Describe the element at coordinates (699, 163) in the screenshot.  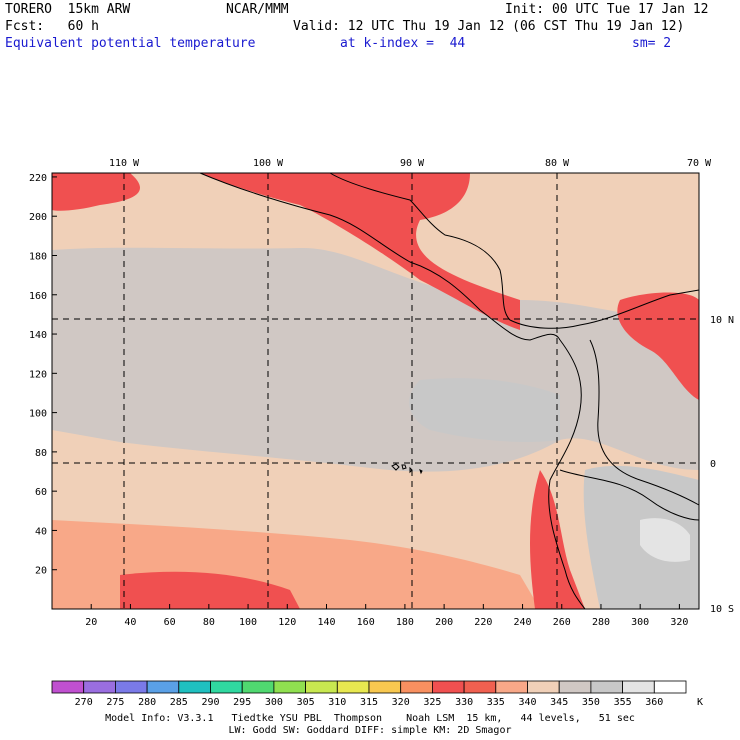
I see `lon-label-70w: 70 W` at that location.